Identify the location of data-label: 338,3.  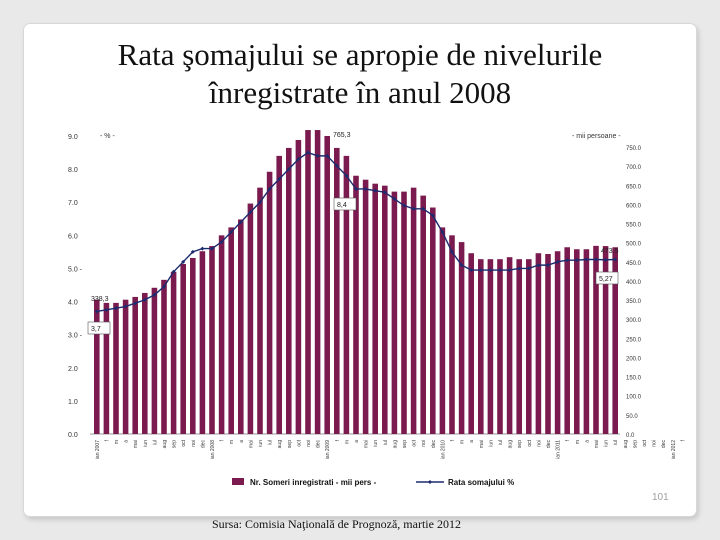
(100, 299).